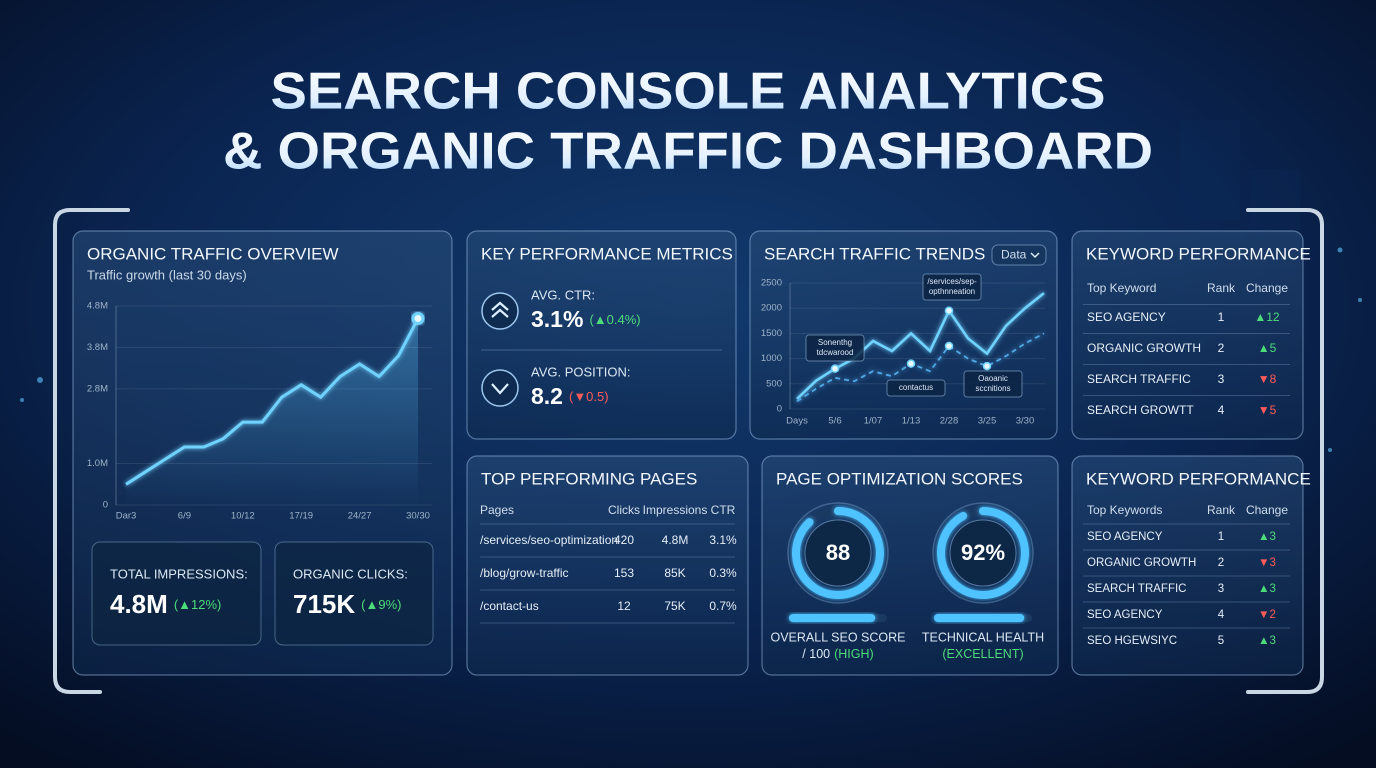 The image size is (1376, 768). Describe the element at coordinates (547, 396) in the screenshot. I see `metric-value: 8.2` at that location.